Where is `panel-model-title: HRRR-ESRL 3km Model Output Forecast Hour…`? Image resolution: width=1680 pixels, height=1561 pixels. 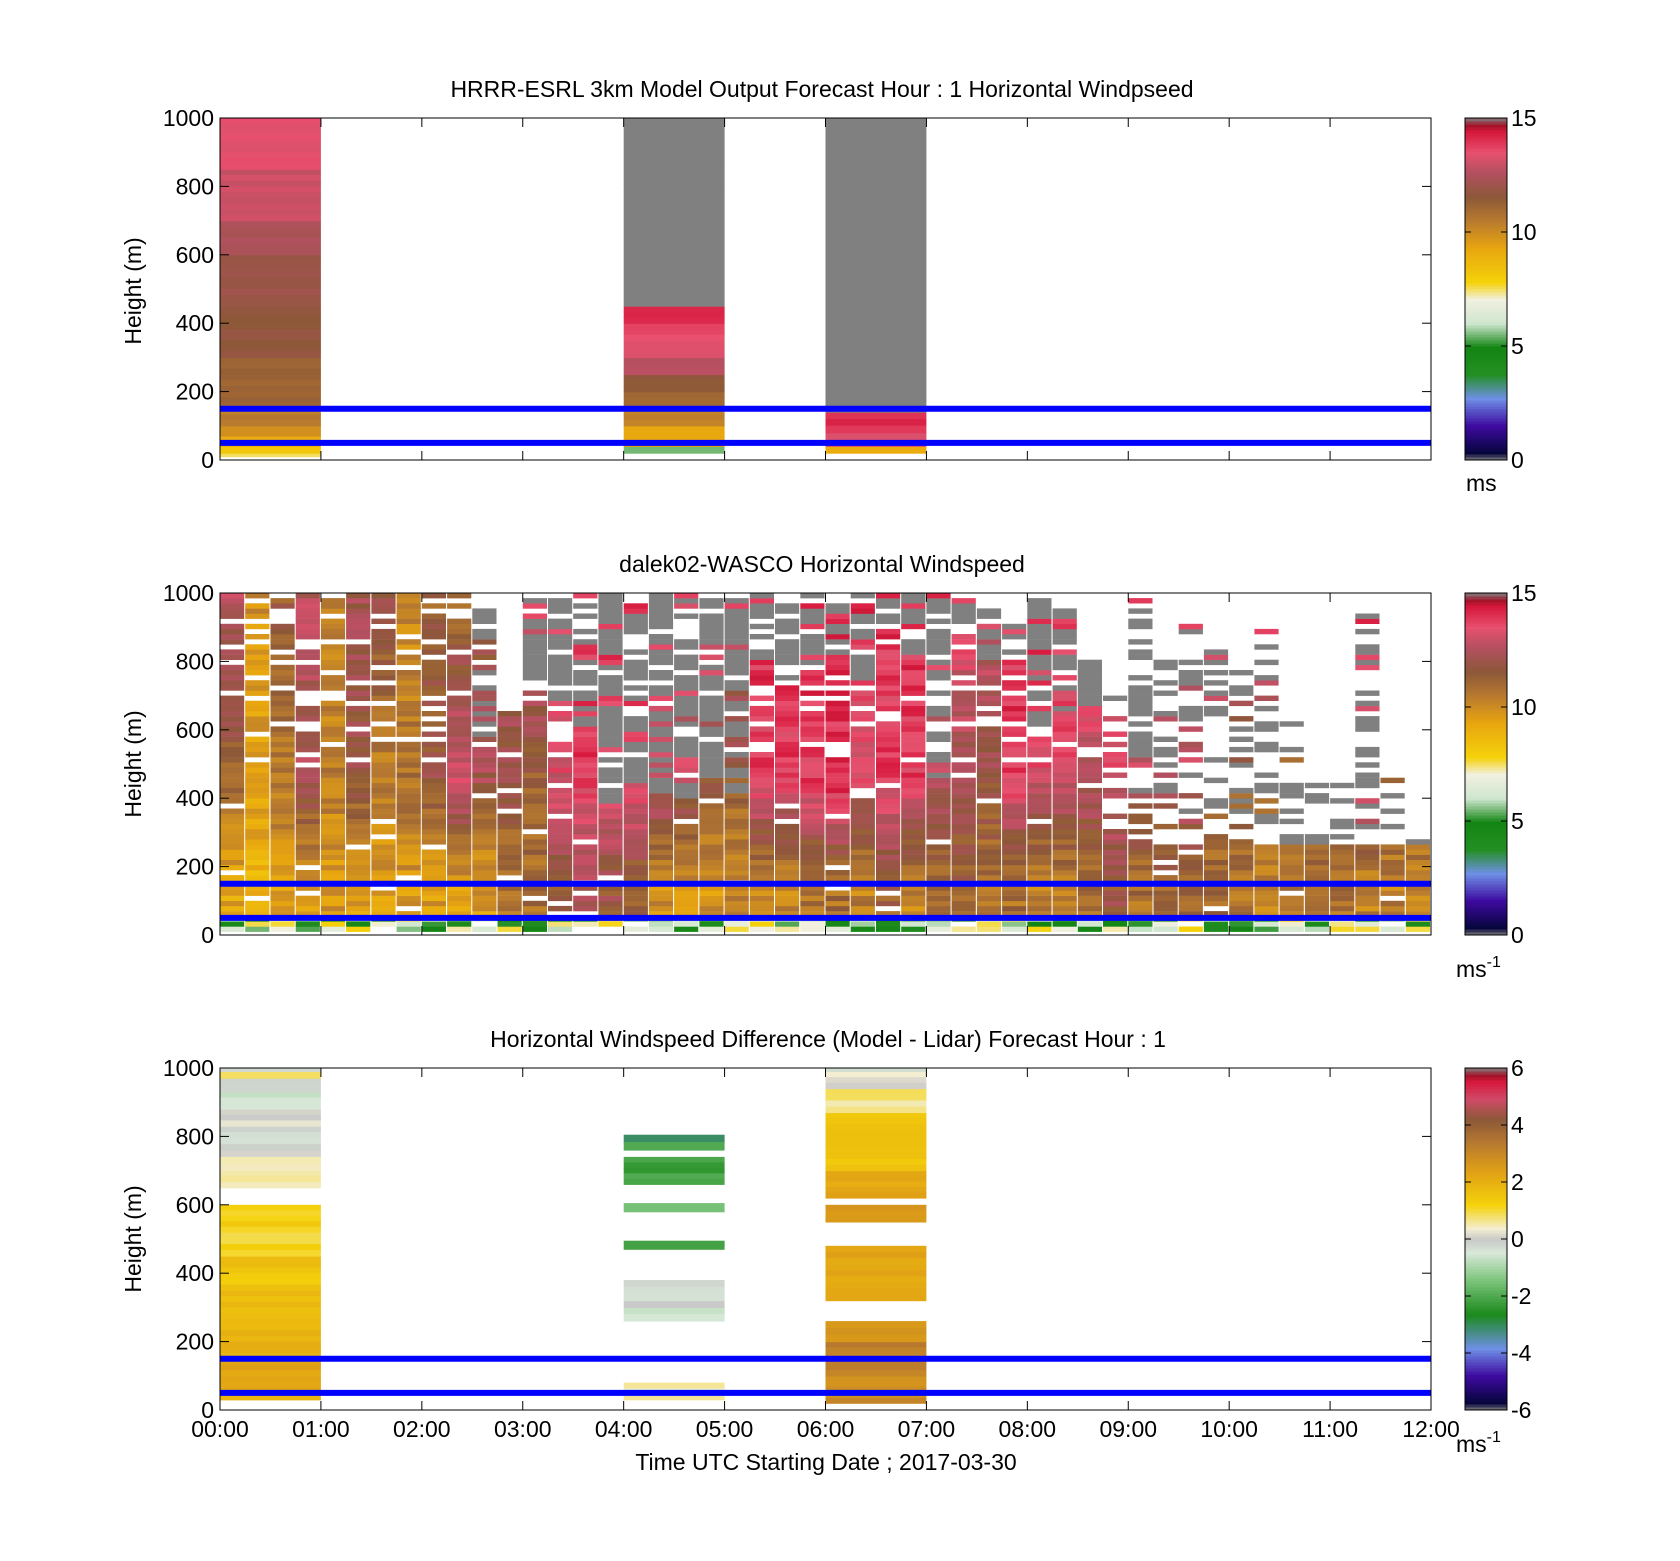 panel-model-title: HRRR-ESRL 3km Model Output Forecast Hour… is located at coordinates (821, 89).